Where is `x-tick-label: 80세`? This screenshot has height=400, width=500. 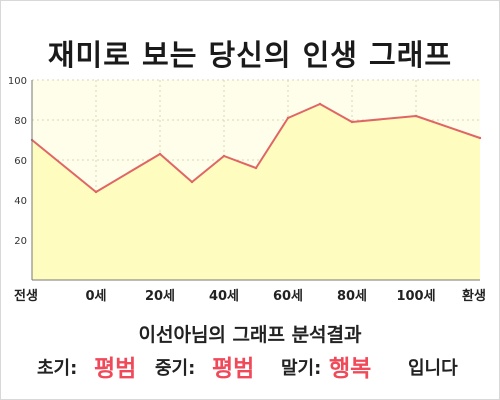
x-tick-label: 80세 is located at coordinates (352, 296).